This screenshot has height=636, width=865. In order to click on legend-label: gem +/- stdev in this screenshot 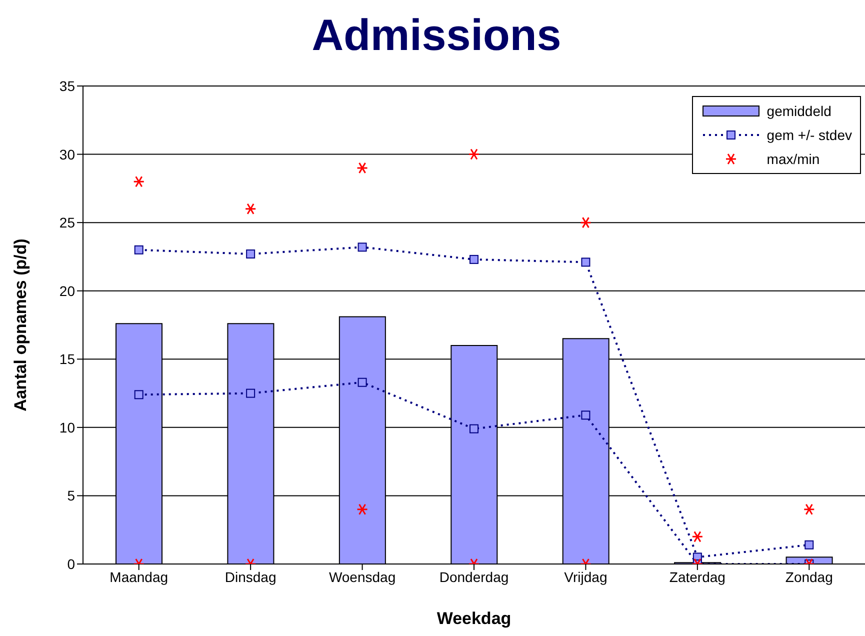, I will do `click(809, 135)`.